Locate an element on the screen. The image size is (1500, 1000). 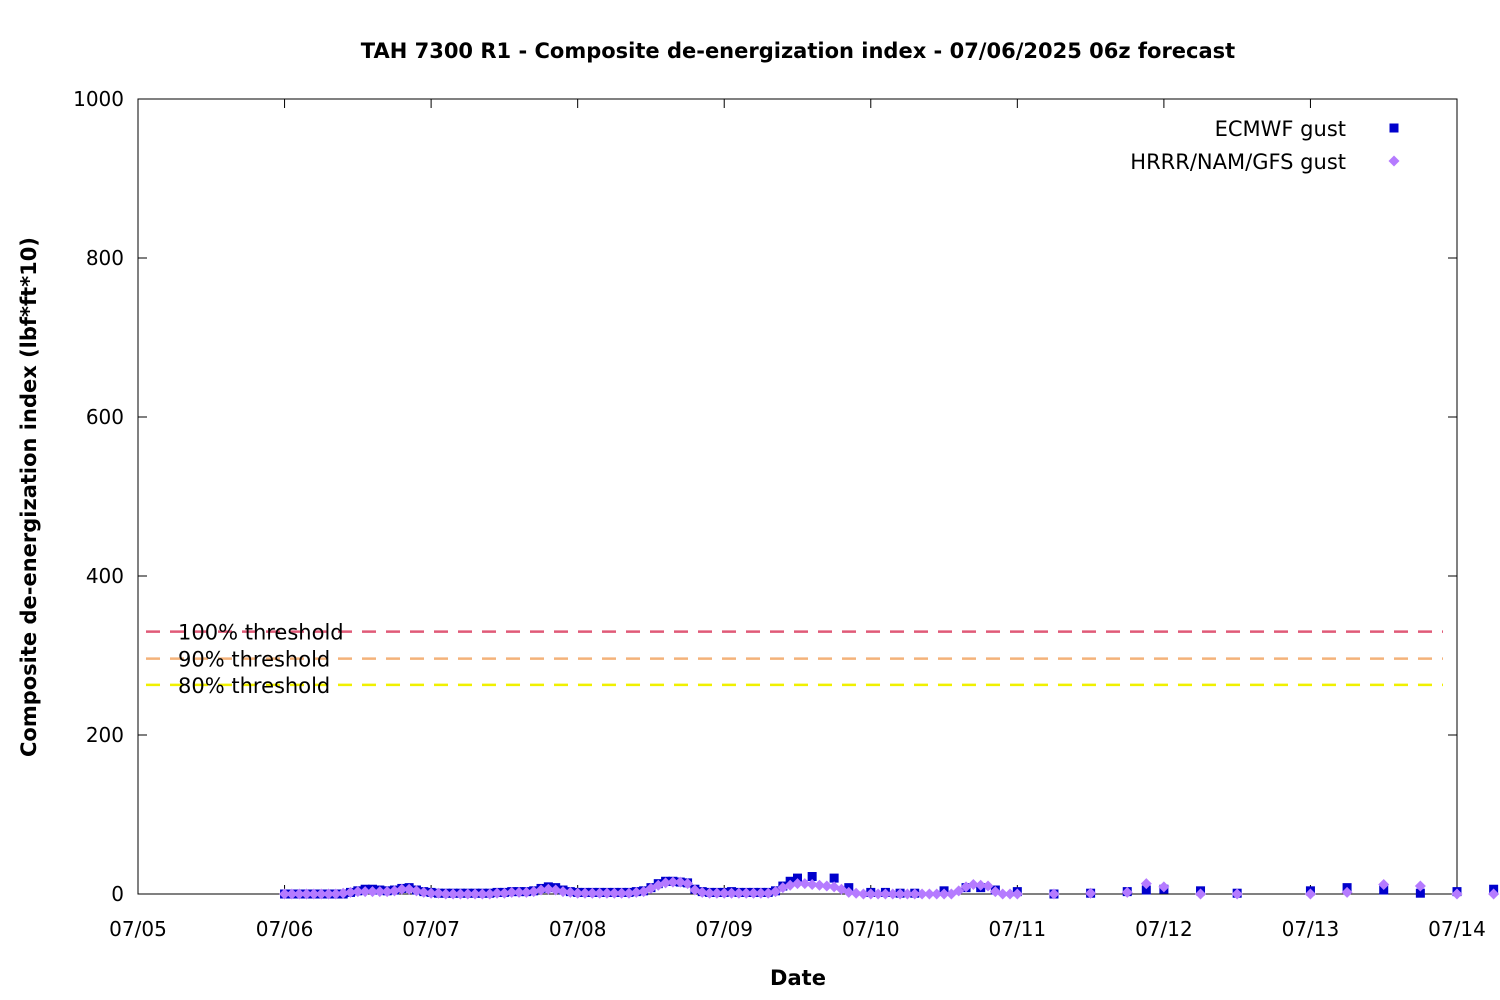
y-tick-label: 200 is located at coordinates (105, 735).